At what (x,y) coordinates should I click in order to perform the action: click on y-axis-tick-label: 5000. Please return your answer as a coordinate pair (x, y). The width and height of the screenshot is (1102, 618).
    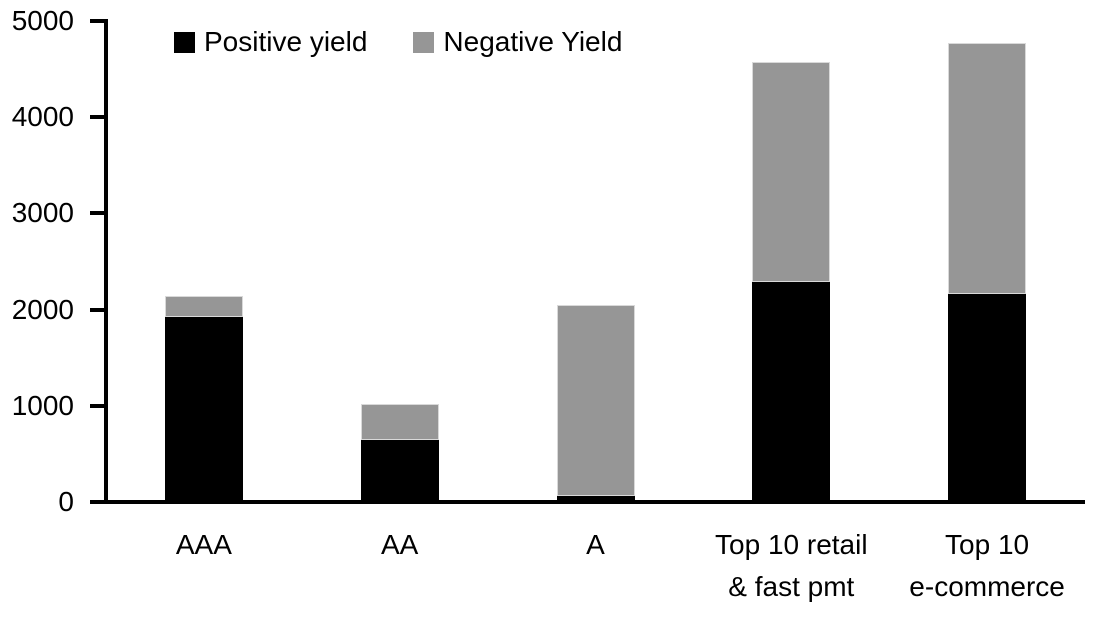
    Looking at the image, I should click on (42, 20).